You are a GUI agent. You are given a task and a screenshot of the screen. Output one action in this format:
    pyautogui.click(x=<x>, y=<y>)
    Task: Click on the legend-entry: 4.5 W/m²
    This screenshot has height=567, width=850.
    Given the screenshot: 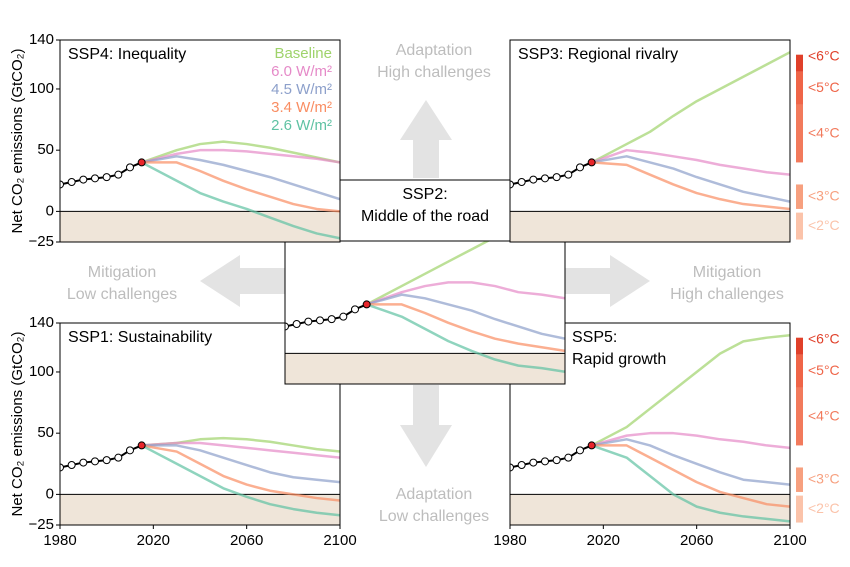 What is the action you would take?
    pyautogui.click(x=301, y=89)
    